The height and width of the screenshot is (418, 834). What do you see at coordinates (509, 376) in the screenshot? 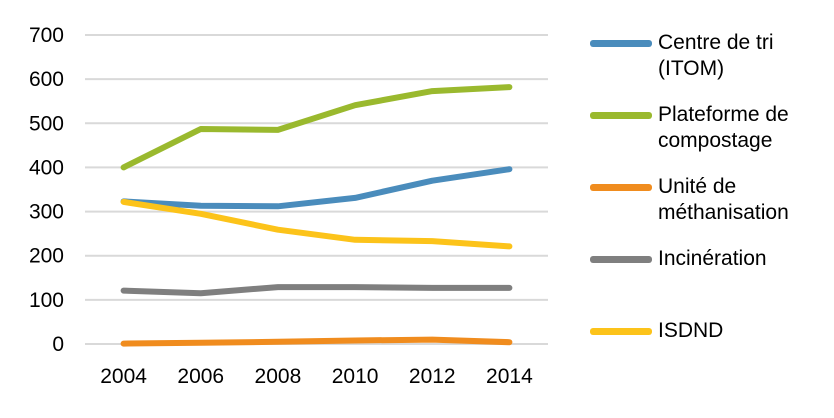
I see `x-tick-label: 2014` at bounding box center [509, 376].